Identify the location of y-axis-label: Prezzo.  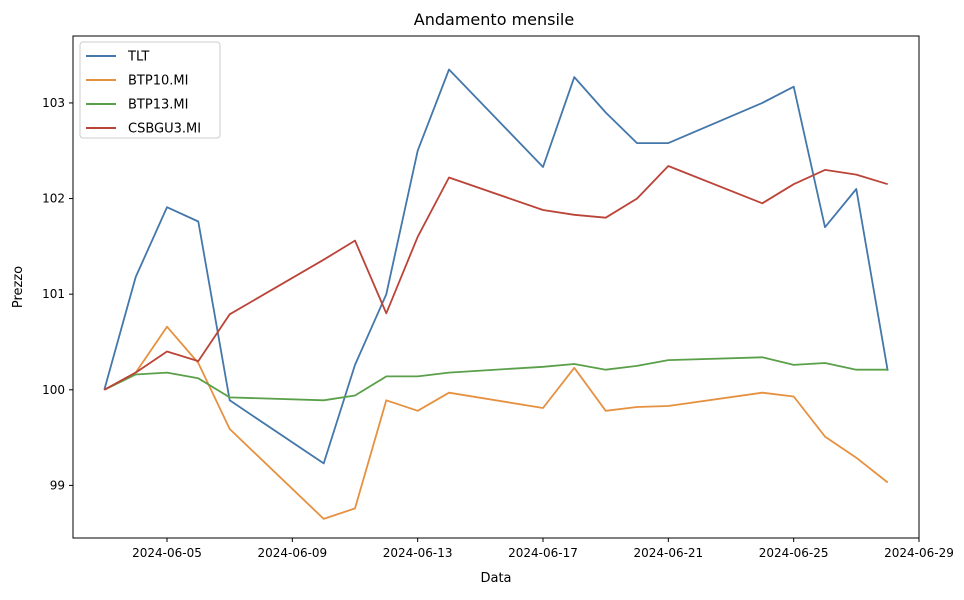
(18, 287).